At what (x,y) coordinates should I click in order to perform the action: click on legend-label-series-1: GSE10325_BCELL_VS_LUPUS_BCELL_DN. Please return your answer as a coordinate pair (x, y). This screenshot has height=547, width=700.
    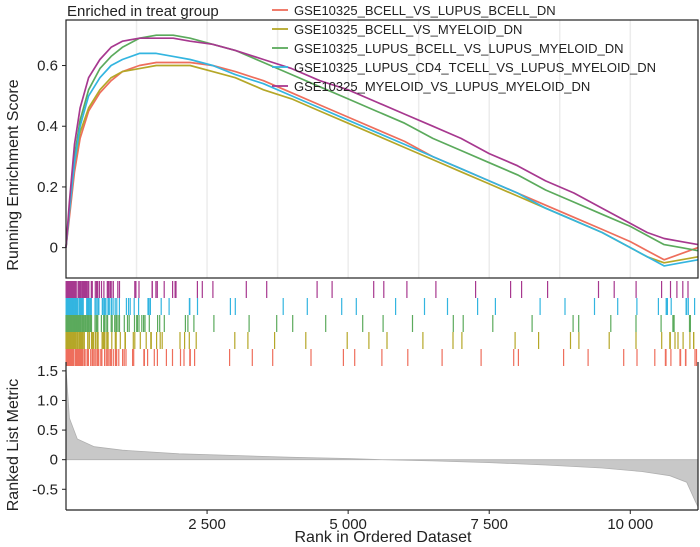
    Looking at the image, I should click on (425, 10).